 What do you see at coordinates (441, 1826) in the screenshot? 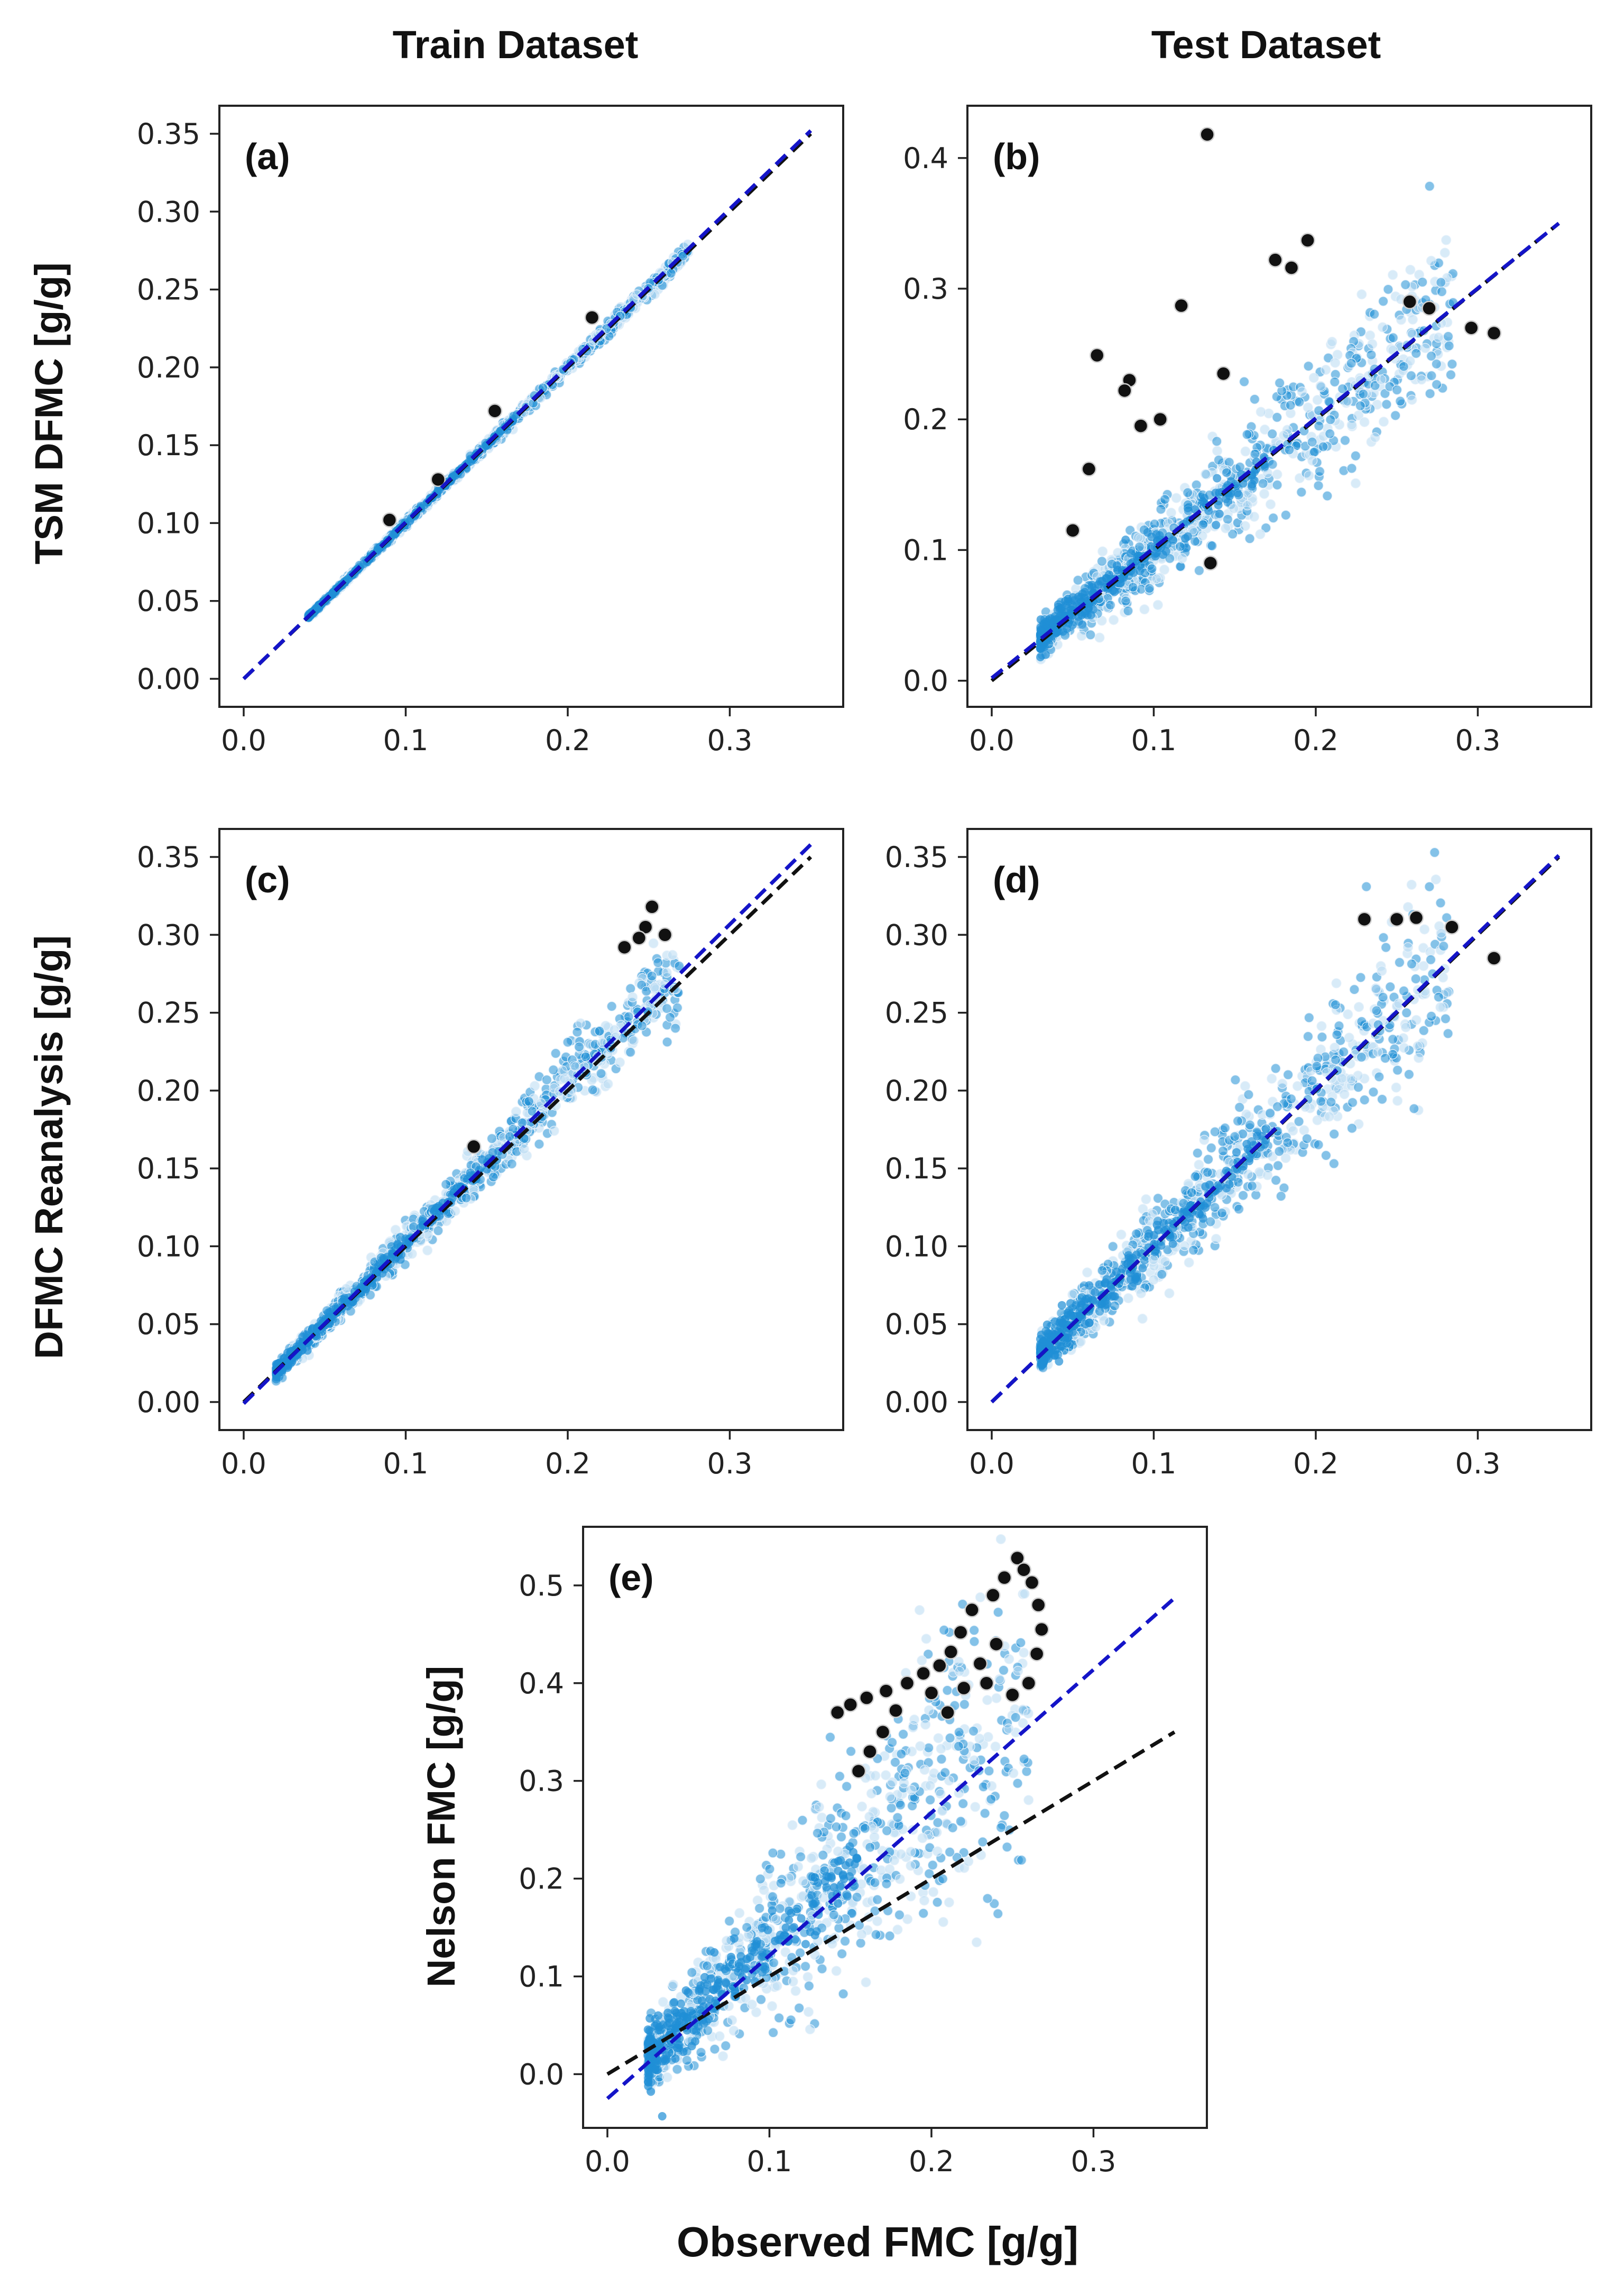
I see `row-label-nelson: Nelson FMC [g/g]` at bounding box center [441, 1826].